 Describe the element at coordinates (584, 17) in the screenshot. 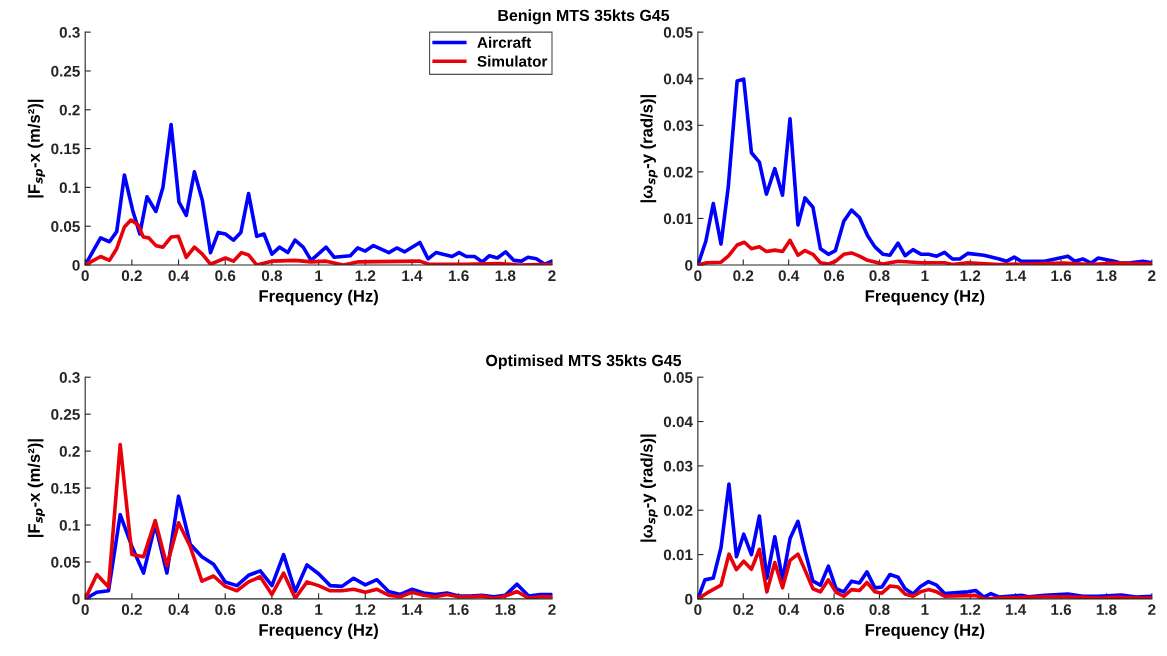

I see `chart-title: Benign MTS 35kts G45` at that location.